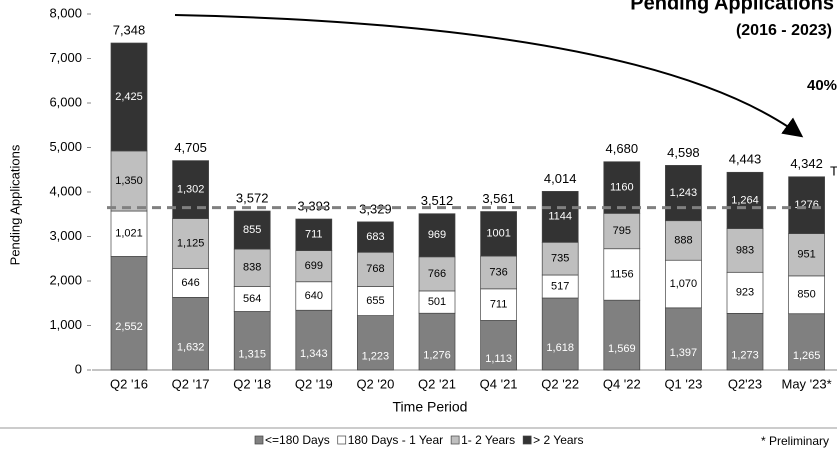 The height and width of the screenshot is (453, 837). I want to click on segment-label: 517, so click(560, 286).